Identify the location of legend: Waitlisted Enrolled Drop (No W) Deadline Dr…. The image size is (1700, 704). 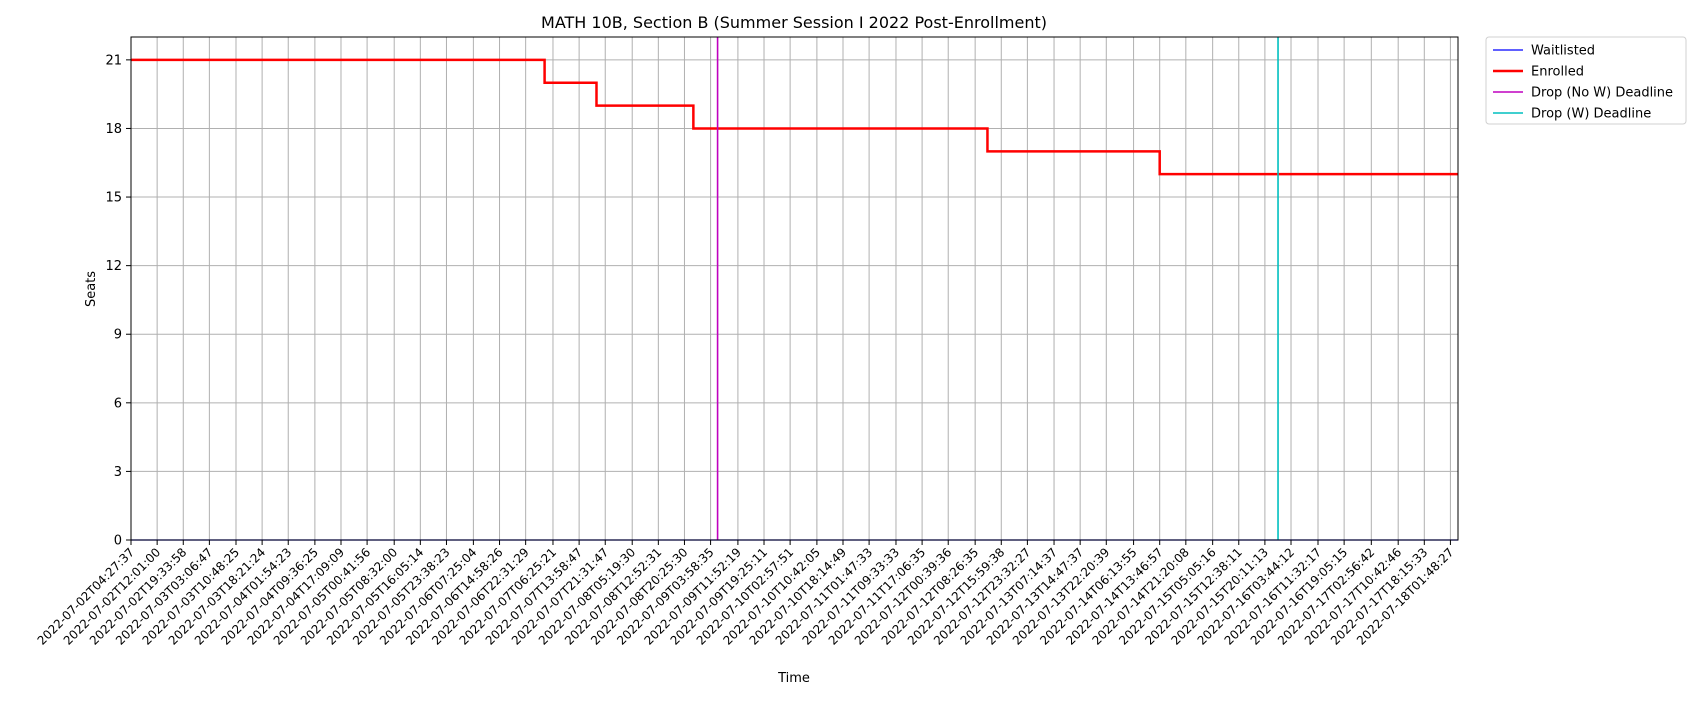
(1586, 80).